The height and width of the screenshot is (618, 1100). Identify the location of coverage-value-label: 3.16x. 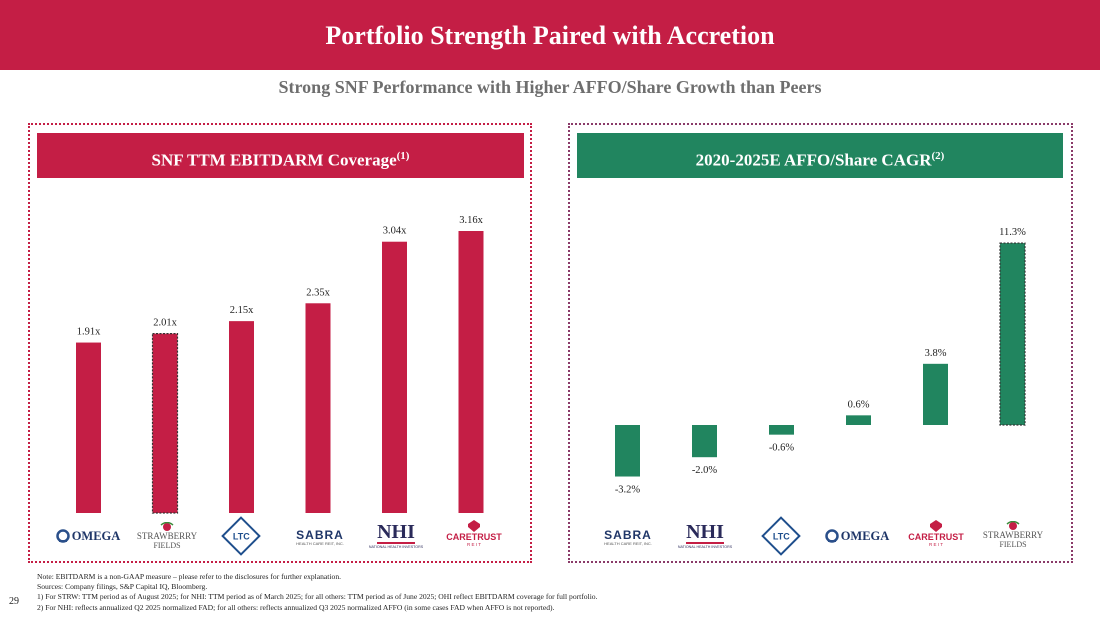
(471, 220).